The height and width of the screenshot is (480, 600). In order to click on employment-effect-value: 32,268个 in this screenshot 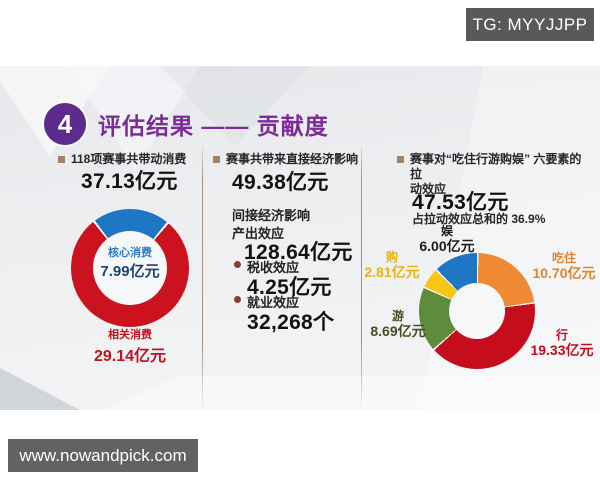, I will do `click(291, 322)`.